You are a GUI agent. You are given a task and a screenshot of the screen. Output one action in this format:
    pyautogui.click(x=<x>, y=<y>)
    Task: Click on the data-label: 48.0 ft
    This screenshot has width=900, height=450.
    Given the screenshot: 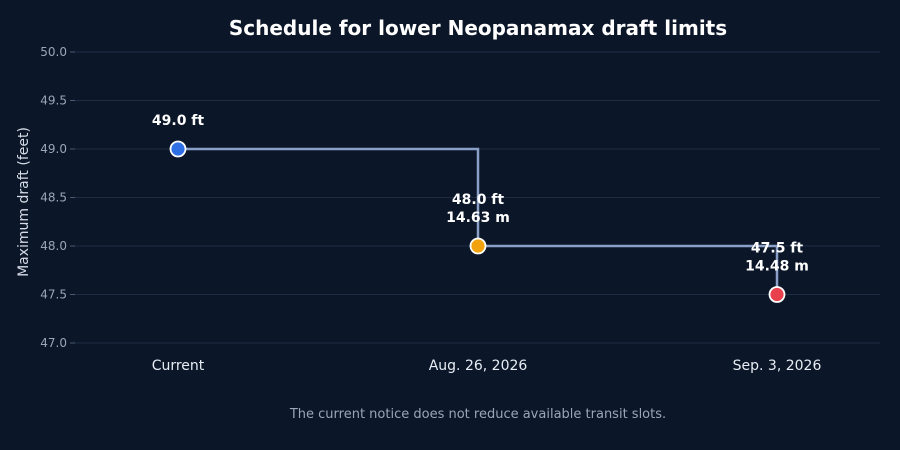 What is the action you would take?
    pyautogui.click(x=478, y=200)
    